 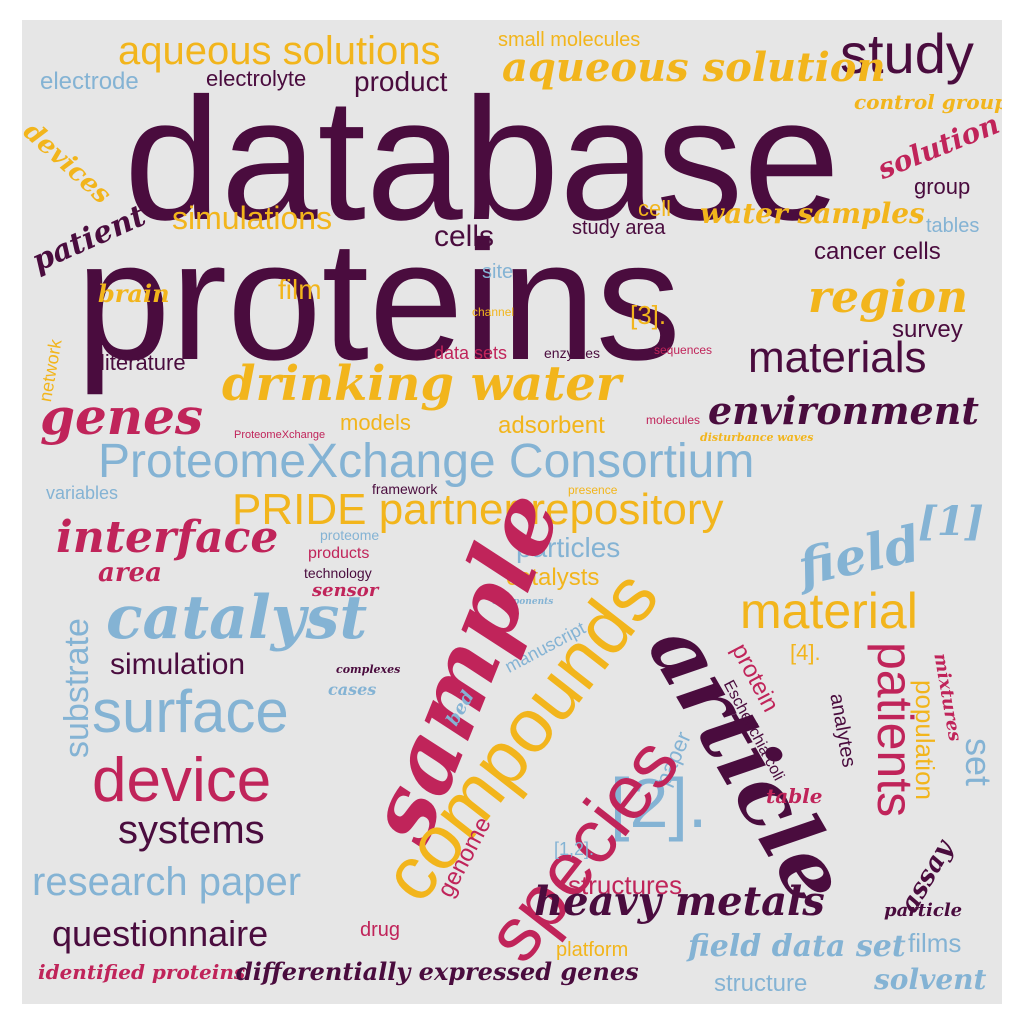 What do you see at coordinates (143, 362) in the screenshot?
I see `word-literature: literature` at bounding box center [143, 362].